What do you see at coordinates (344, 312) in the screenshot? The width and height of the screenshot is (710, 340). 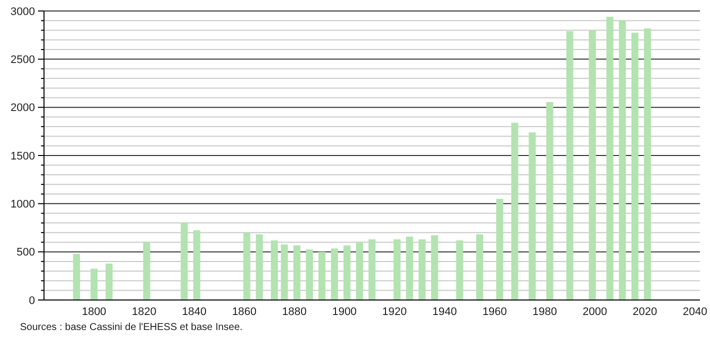 I see `x-tick-label: 1900` at bounding box center [344, 312].